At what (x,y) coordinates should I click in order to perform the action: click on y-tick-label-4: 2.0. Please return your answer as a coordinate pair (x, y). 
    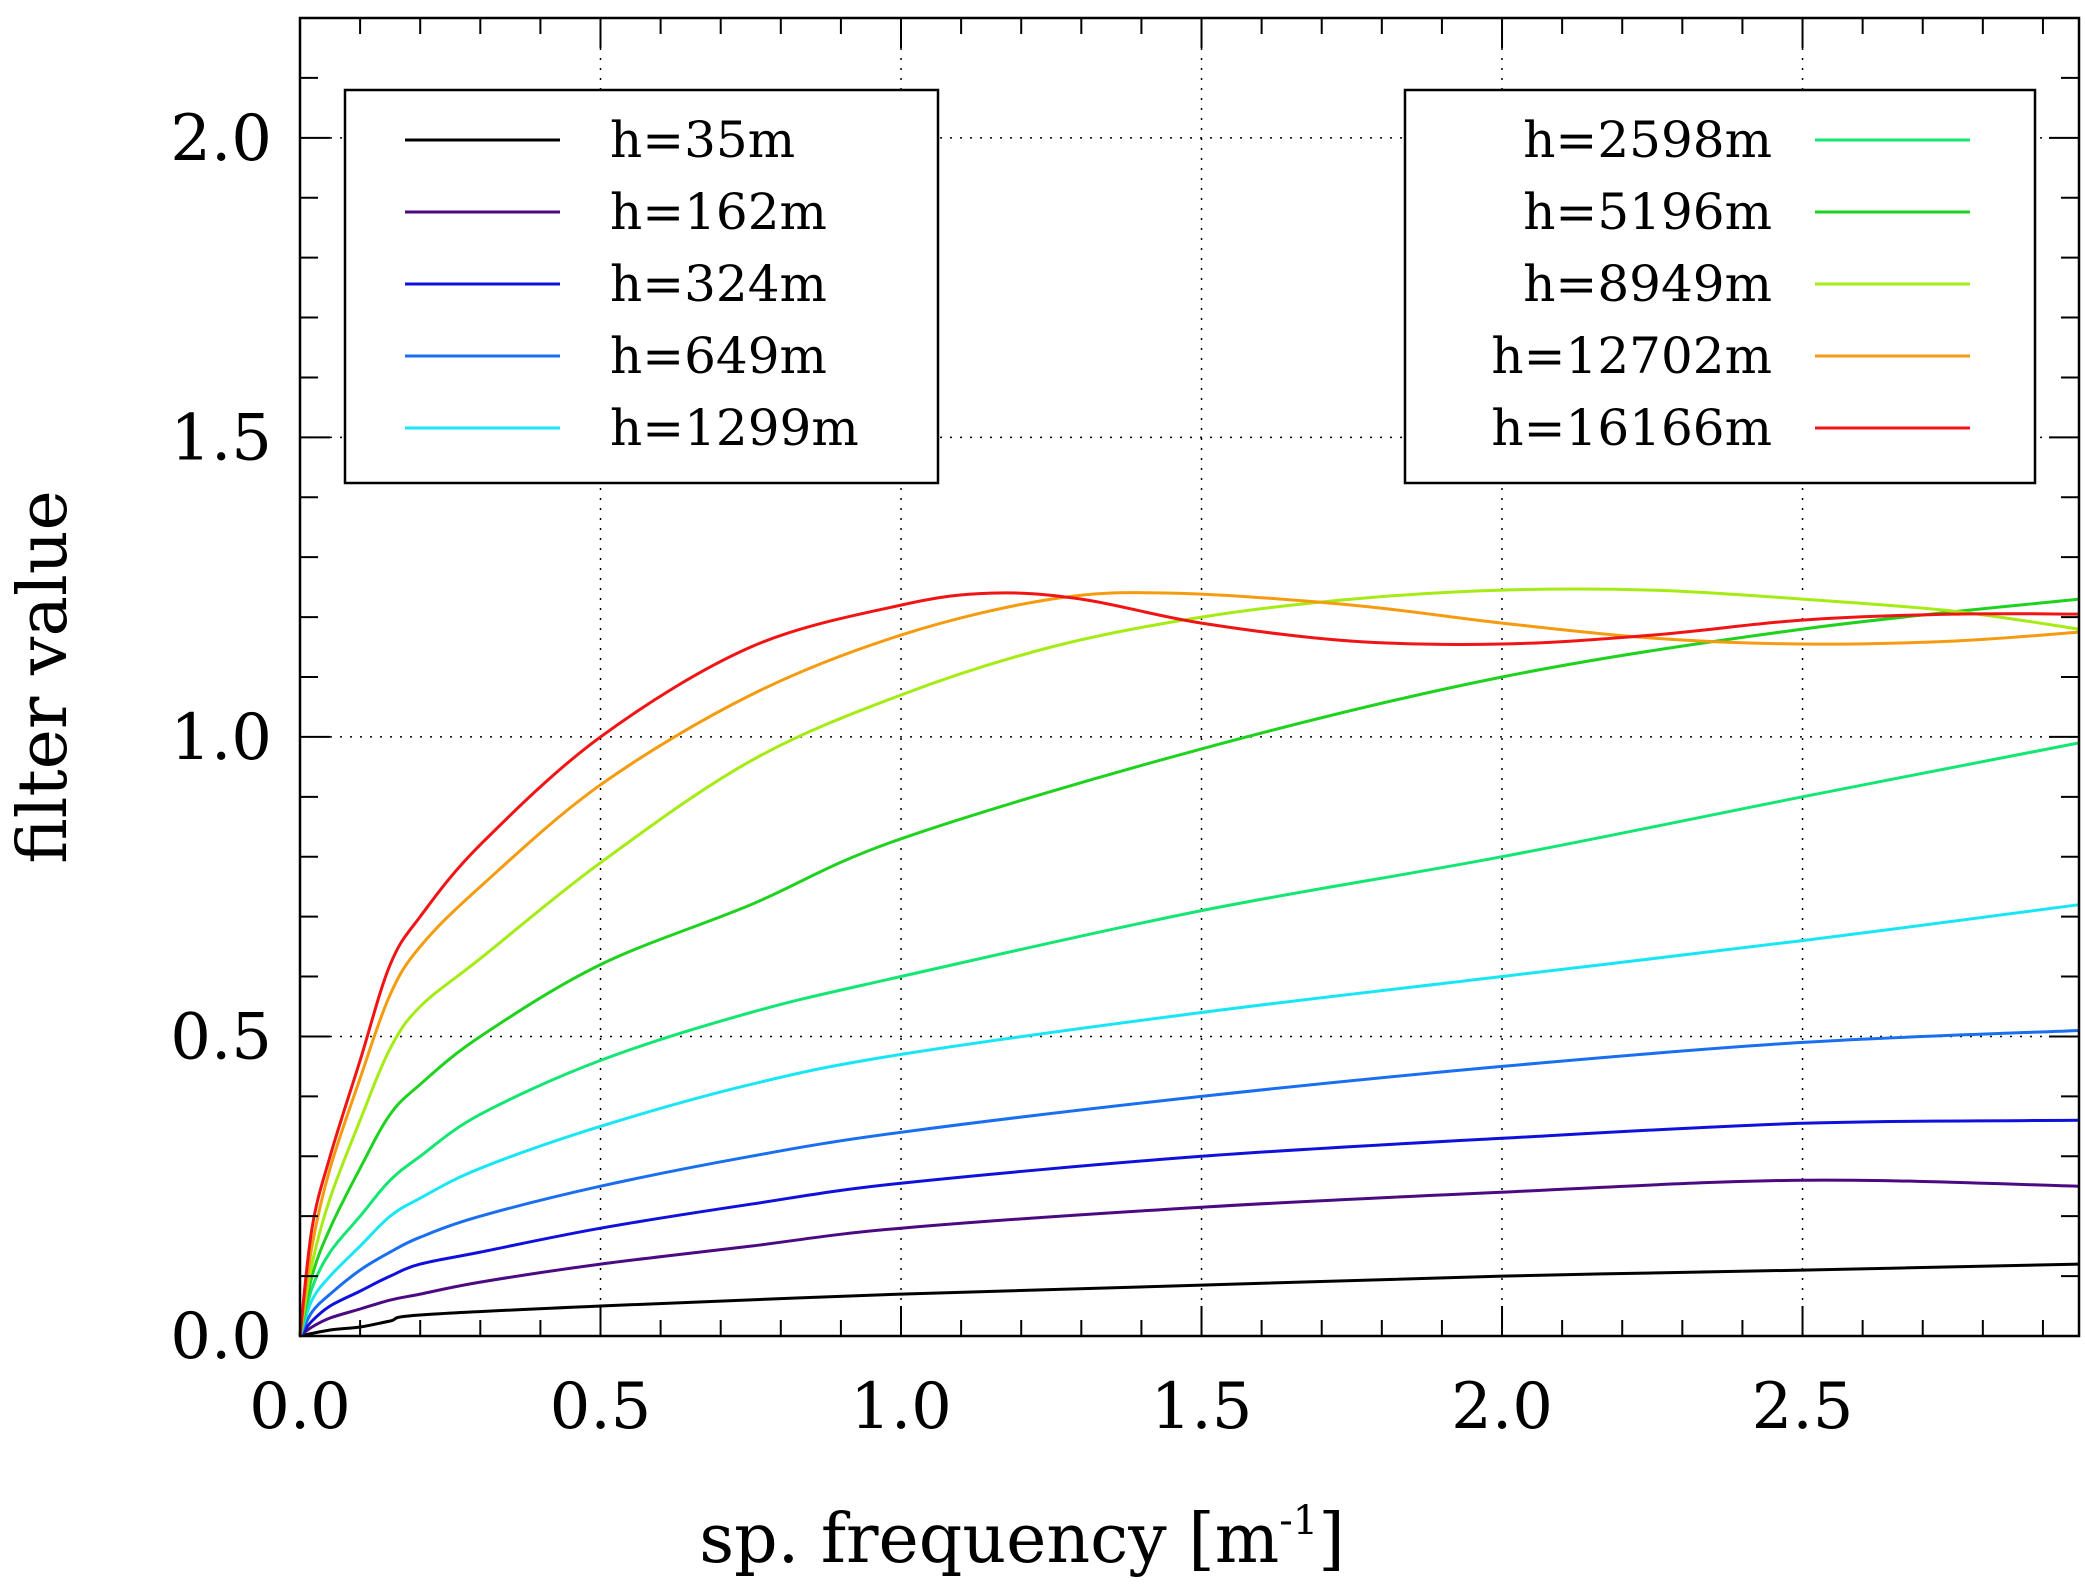
    Looking at the image, I should click on (221, 139).